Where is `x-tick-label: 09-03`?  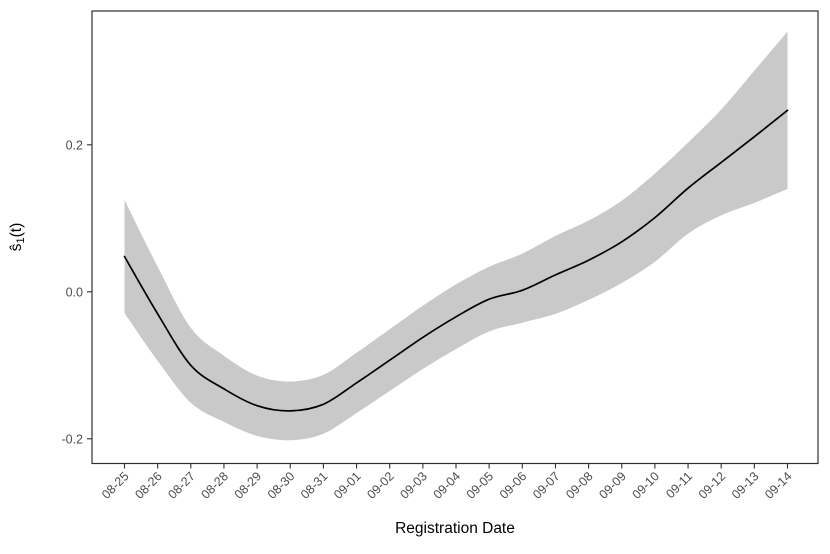
x-tick-label: 09-03 is located at coordinates (413, 485).